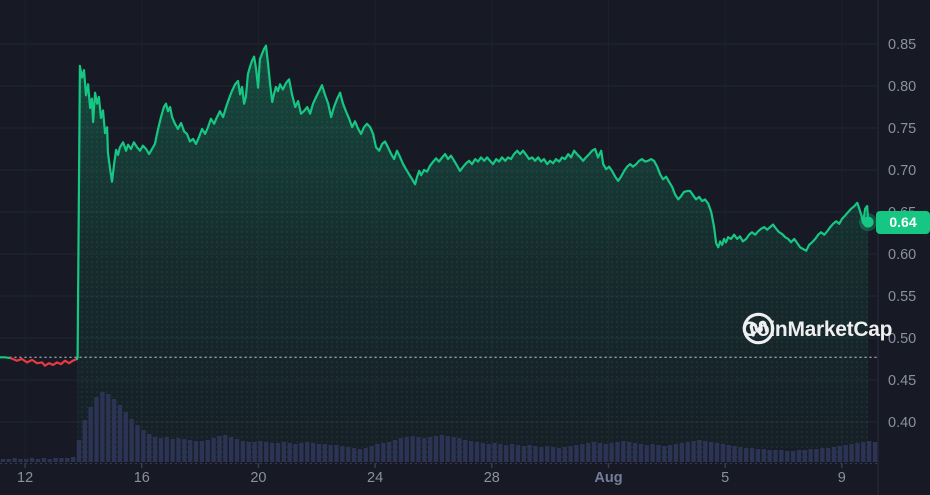  Describe the element at coordinates (608, 478) in the screenshot. I see `x-tick-label: Aug` at that location.